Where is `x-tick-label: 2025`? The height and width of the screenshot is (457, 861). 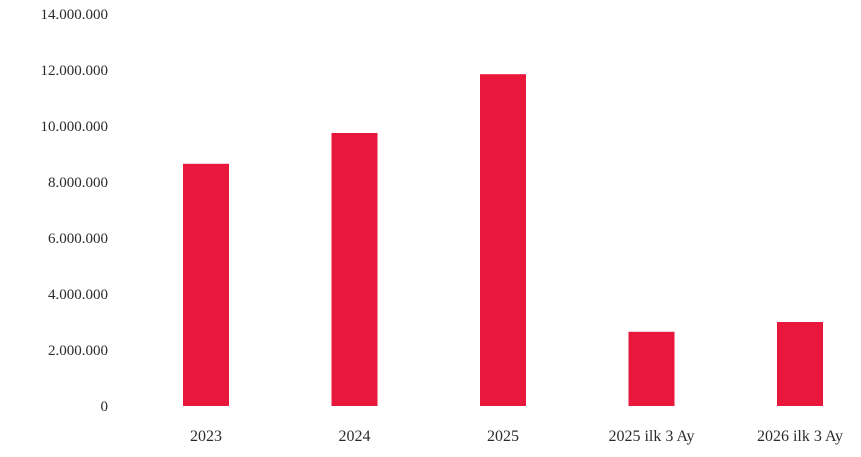 x-tick-label: 2025 is located at coordinates (503, 436).